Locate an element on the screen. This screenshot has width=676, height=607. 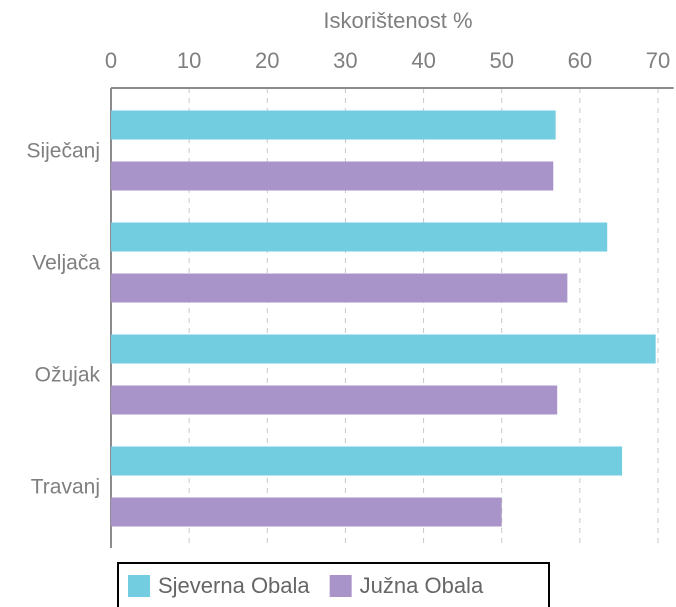
x-tick-label: 70 is located at coordinates (658, 60).